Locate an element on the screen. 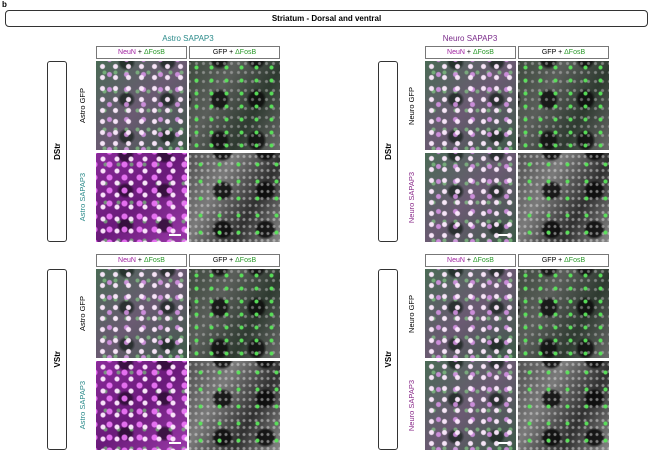  group-title: Astro SAPAP3 is located at coordinates (188, 38).